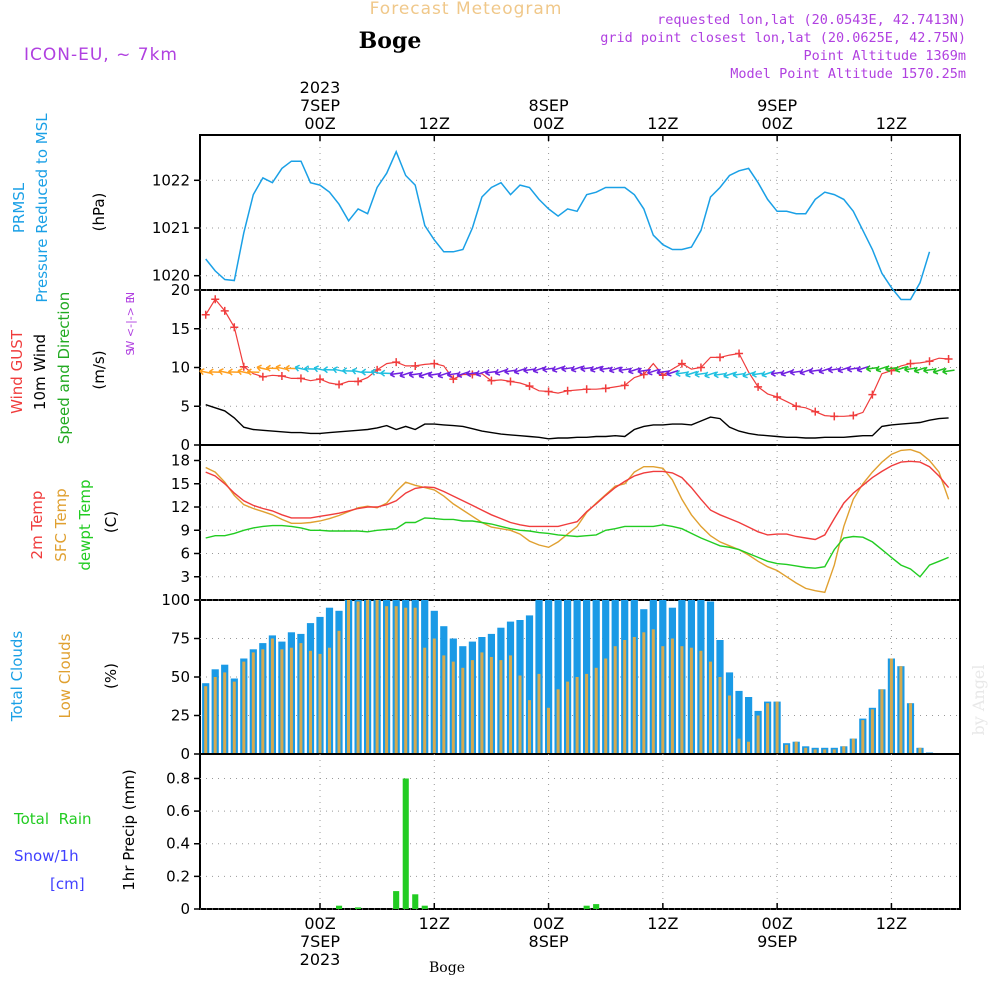 The image size is (1000, 1000). What do you see at coordinates (178, 844) in the screenshot?
I see `y-tick-label-4-2: 0.4` at bounding box center [178, 844].